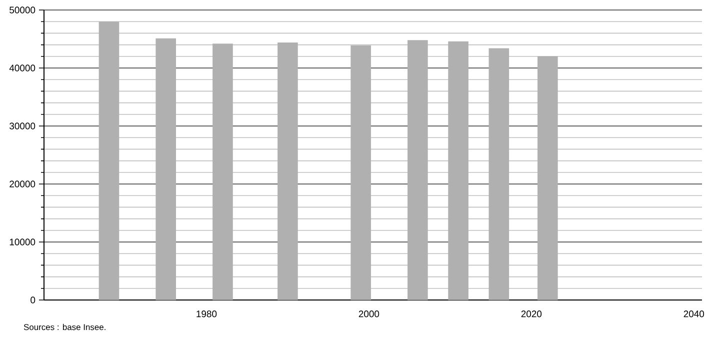  I want to click on x-tick-label: 2000, so click(369, 314).